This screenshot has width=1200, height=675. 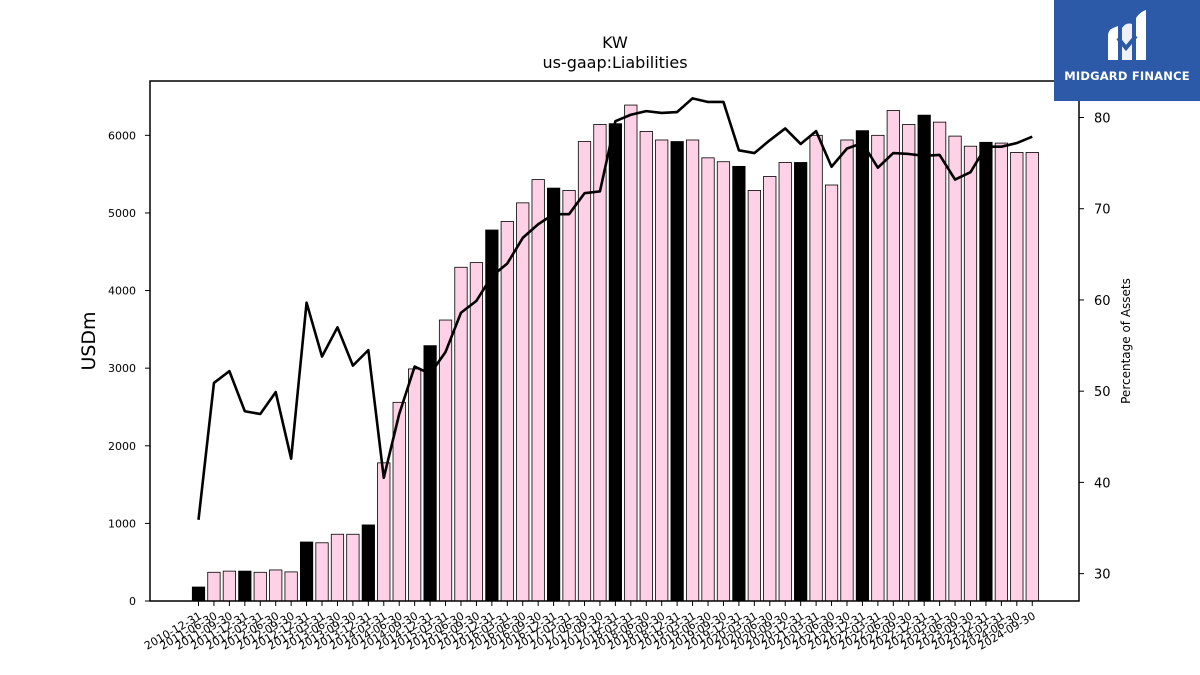 I want to click on y-axis-label: USDm, so click(x=89, y=340).